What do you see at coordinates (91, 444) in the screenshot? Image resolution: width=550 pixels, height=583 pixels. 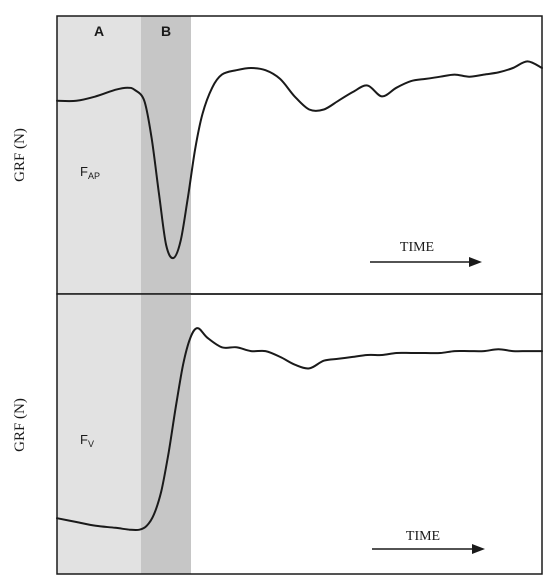 I see `force-subscript: V` at bounding box center [91, 444].